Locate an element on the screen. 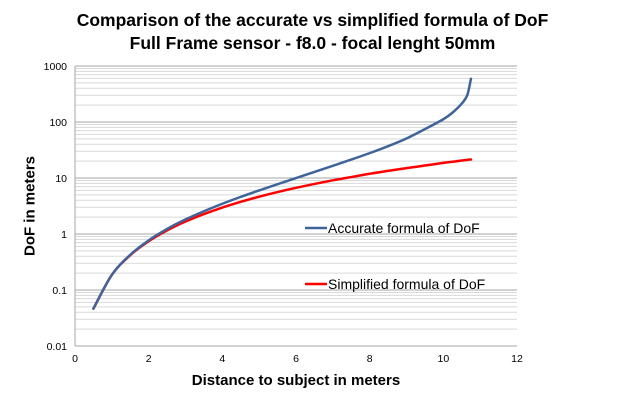 The width and height of the screenshot is (625, 403). x-tick-labels: 0 2 4 6 8 10 12 is located at coordinates (297, 359).